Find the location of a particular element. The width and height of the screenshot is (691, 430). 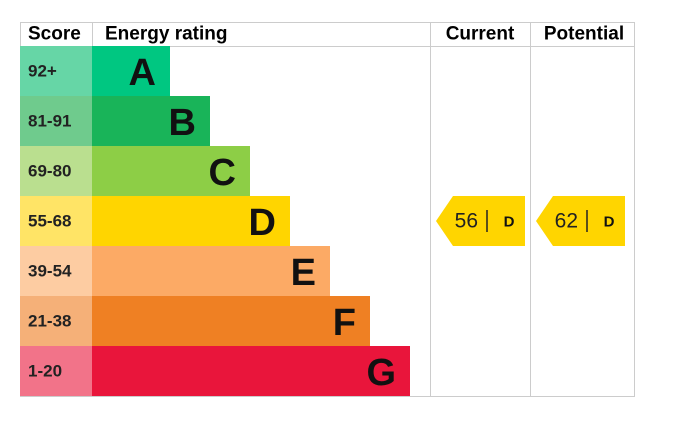

rating-letter: D is located at coordinates (262, 223).